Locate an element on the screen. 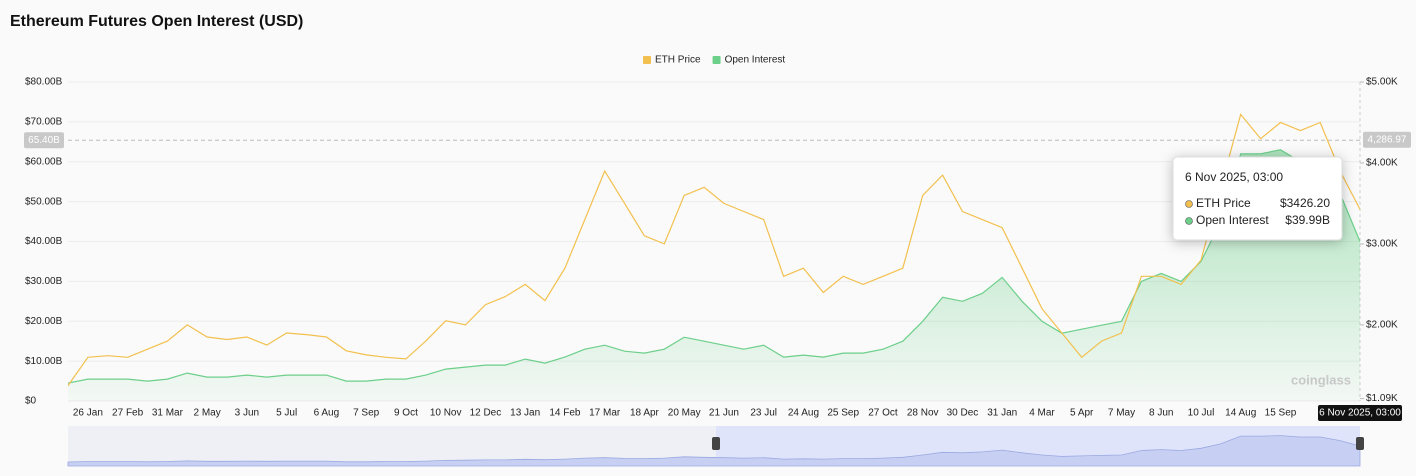  x-crosshair-label: 6 Nov 2025, 03:00 is located at coordinates (1360, 413).